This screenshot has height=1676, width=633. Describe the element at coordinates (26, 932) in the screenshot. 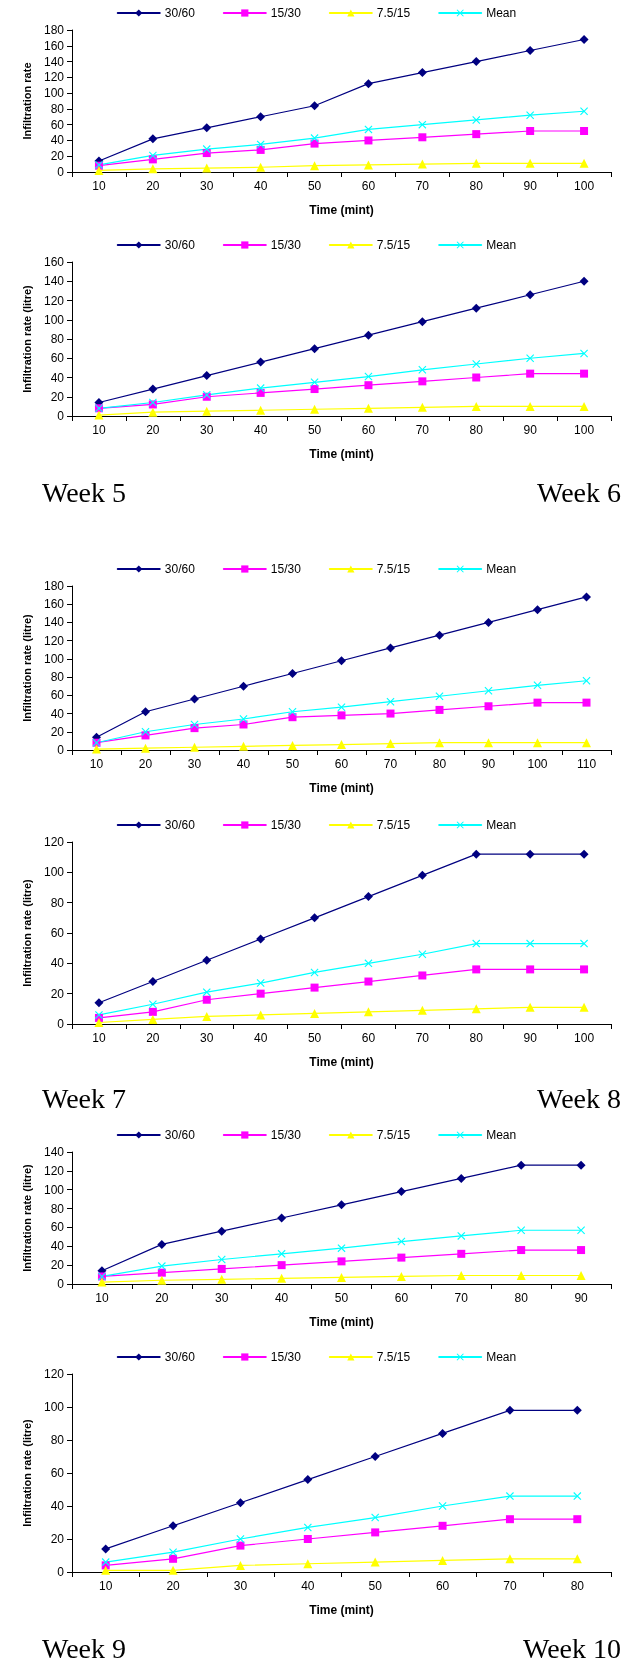

I see `y-axis-title: Infiltration rate (litre)` at that location.